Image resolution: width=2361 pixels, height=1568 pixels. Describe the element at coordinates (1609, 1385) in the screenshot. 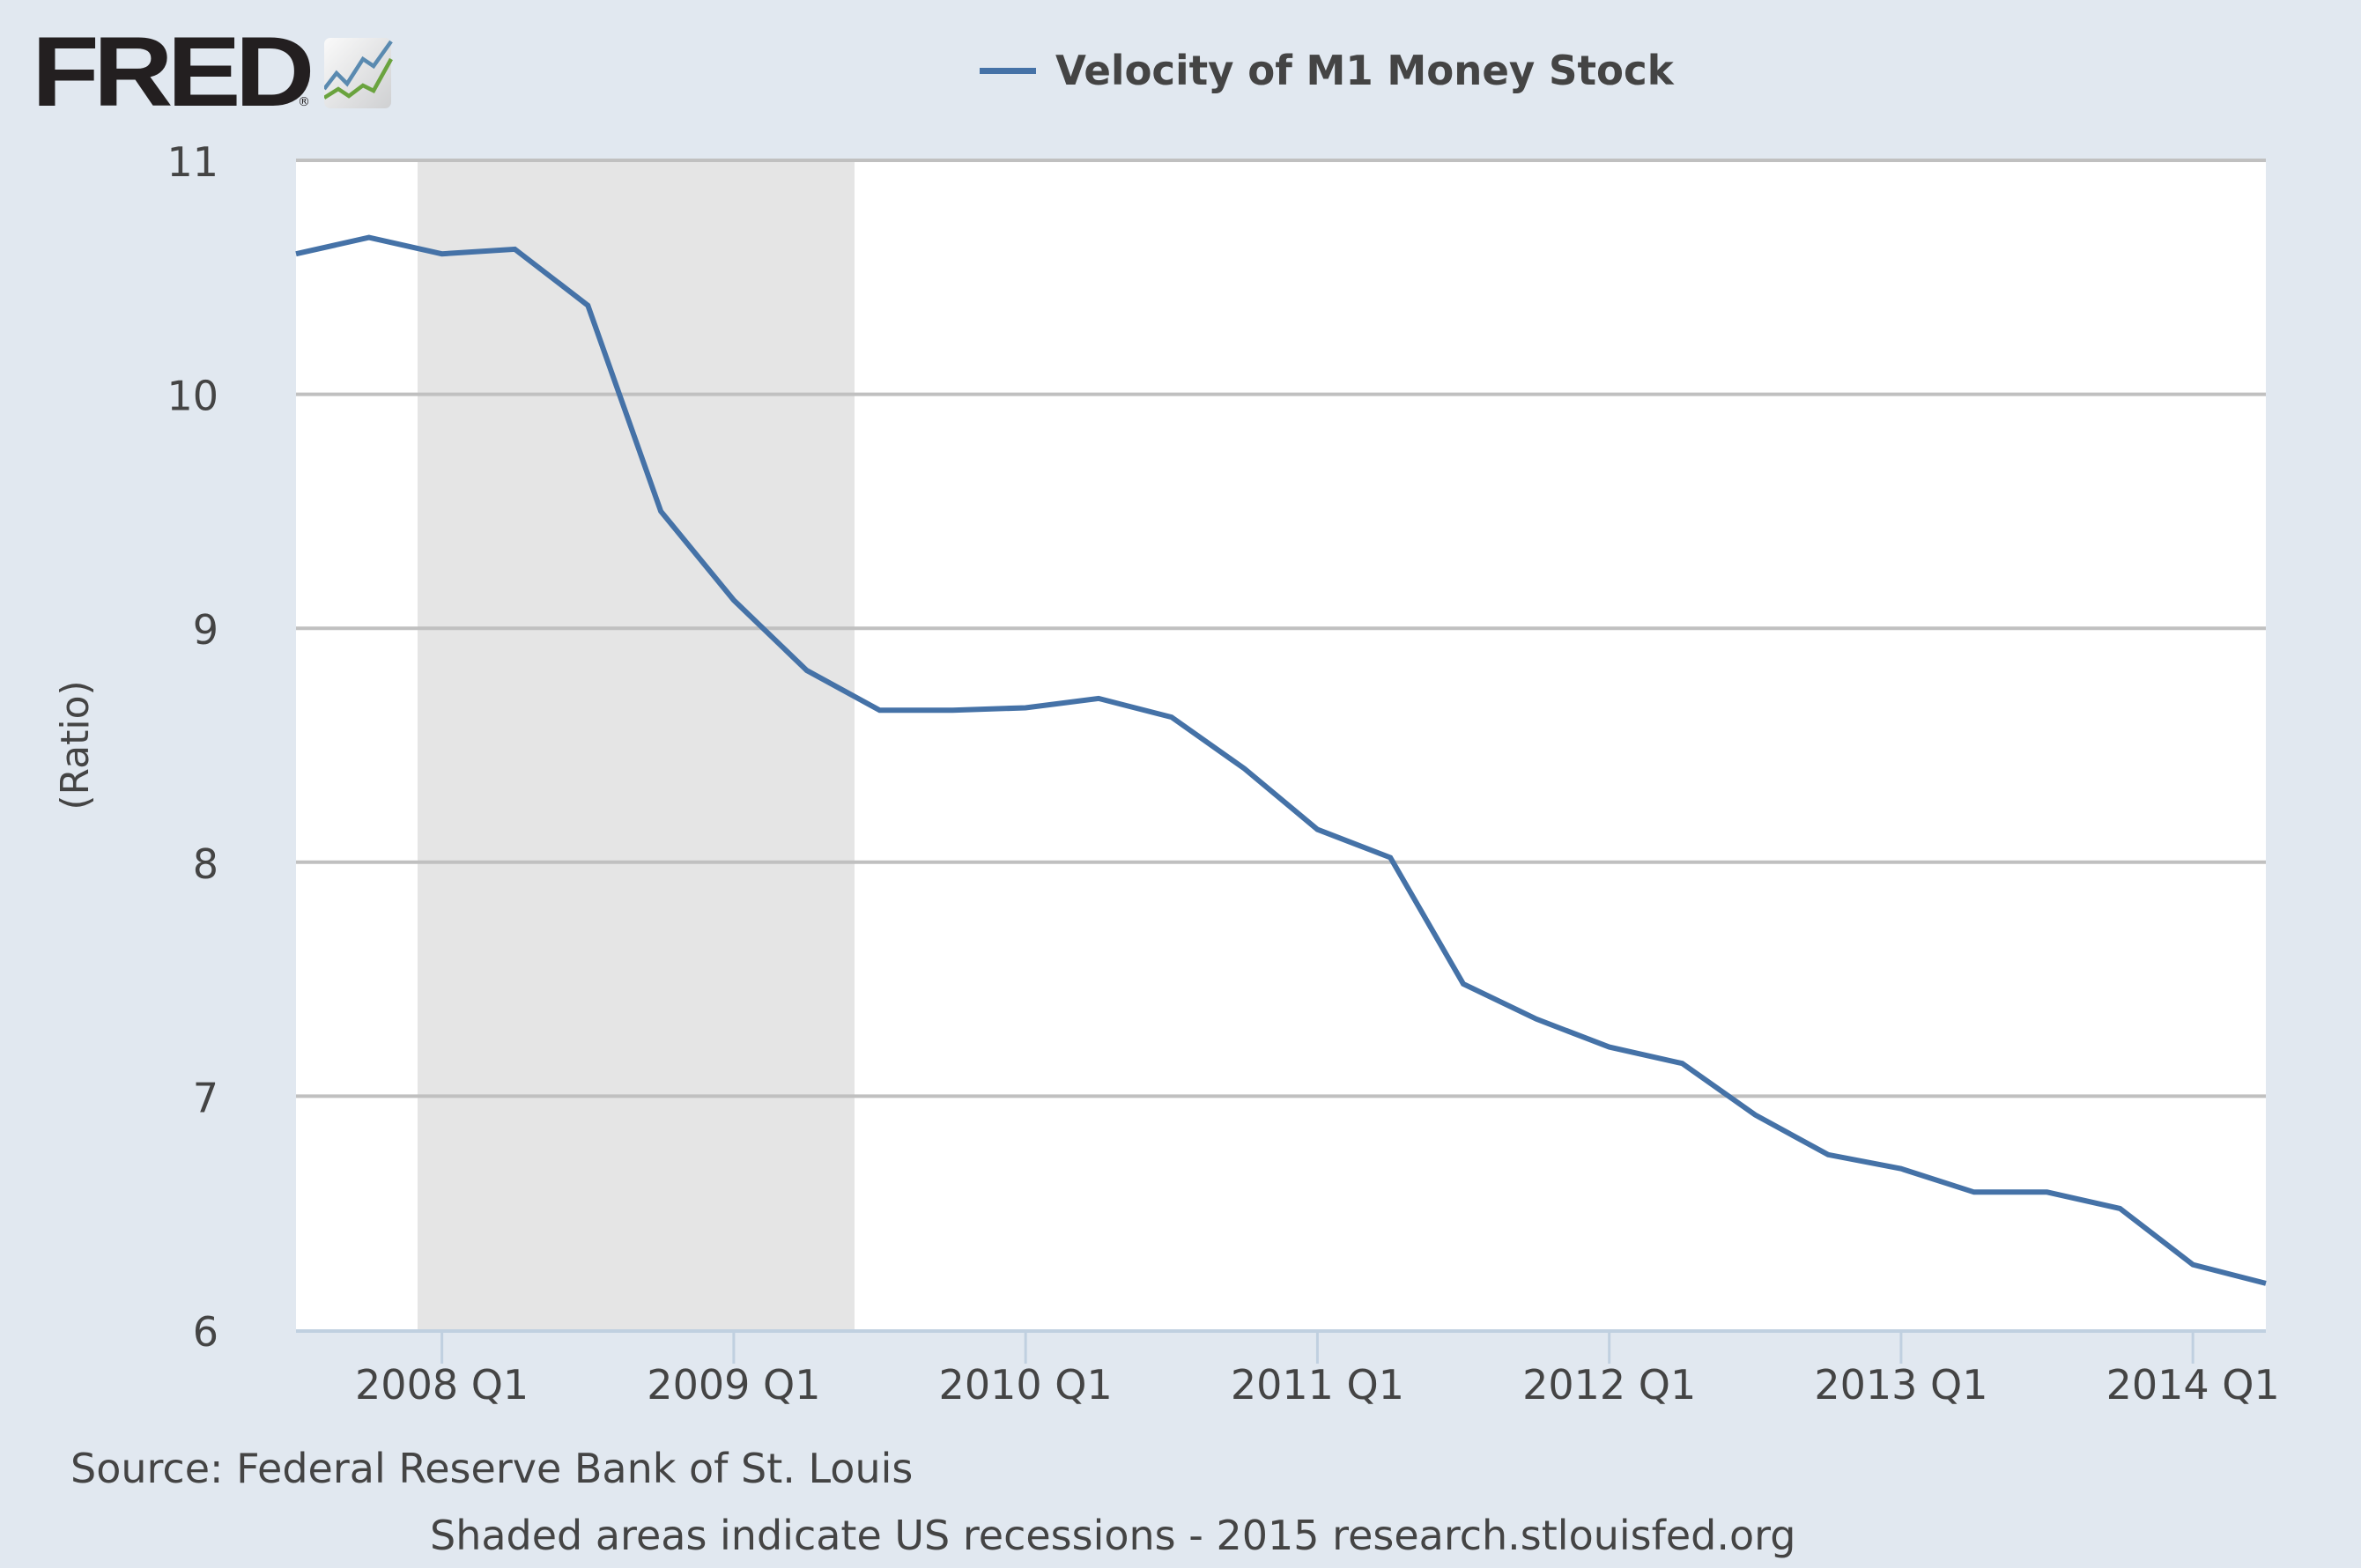

I see `x-tick-label: 2012 Q1` at that location.